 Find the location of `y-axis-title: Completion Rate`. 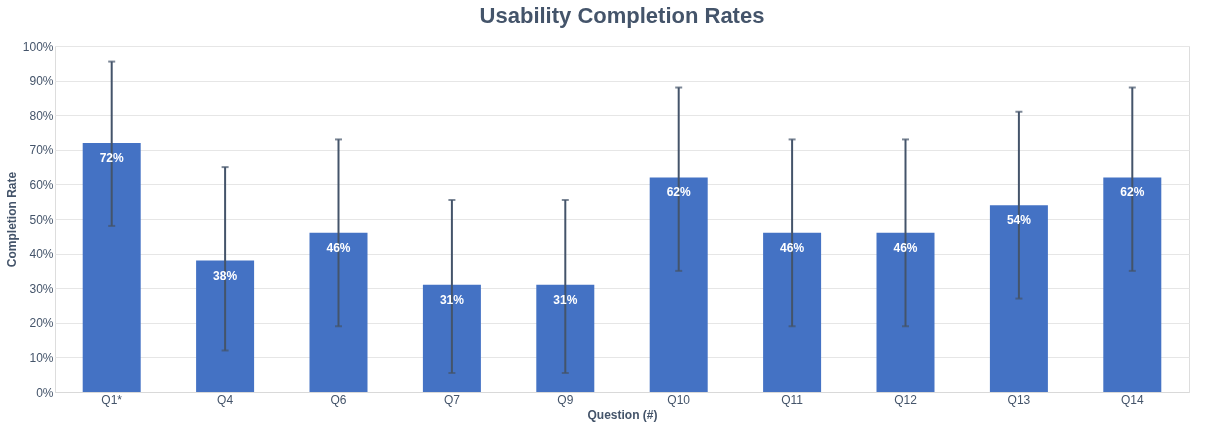

y-axis-title: Completion Rate is located at coordinates (11, 219).